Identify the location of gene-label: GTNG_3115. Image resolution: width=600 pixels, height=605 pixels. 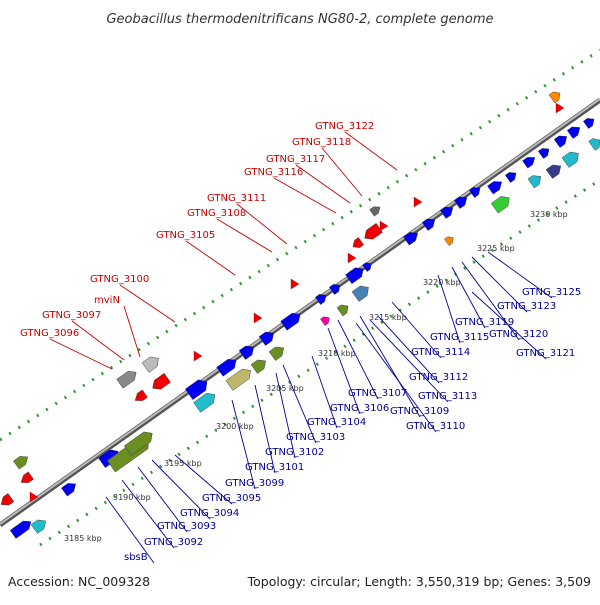
(459, 337).